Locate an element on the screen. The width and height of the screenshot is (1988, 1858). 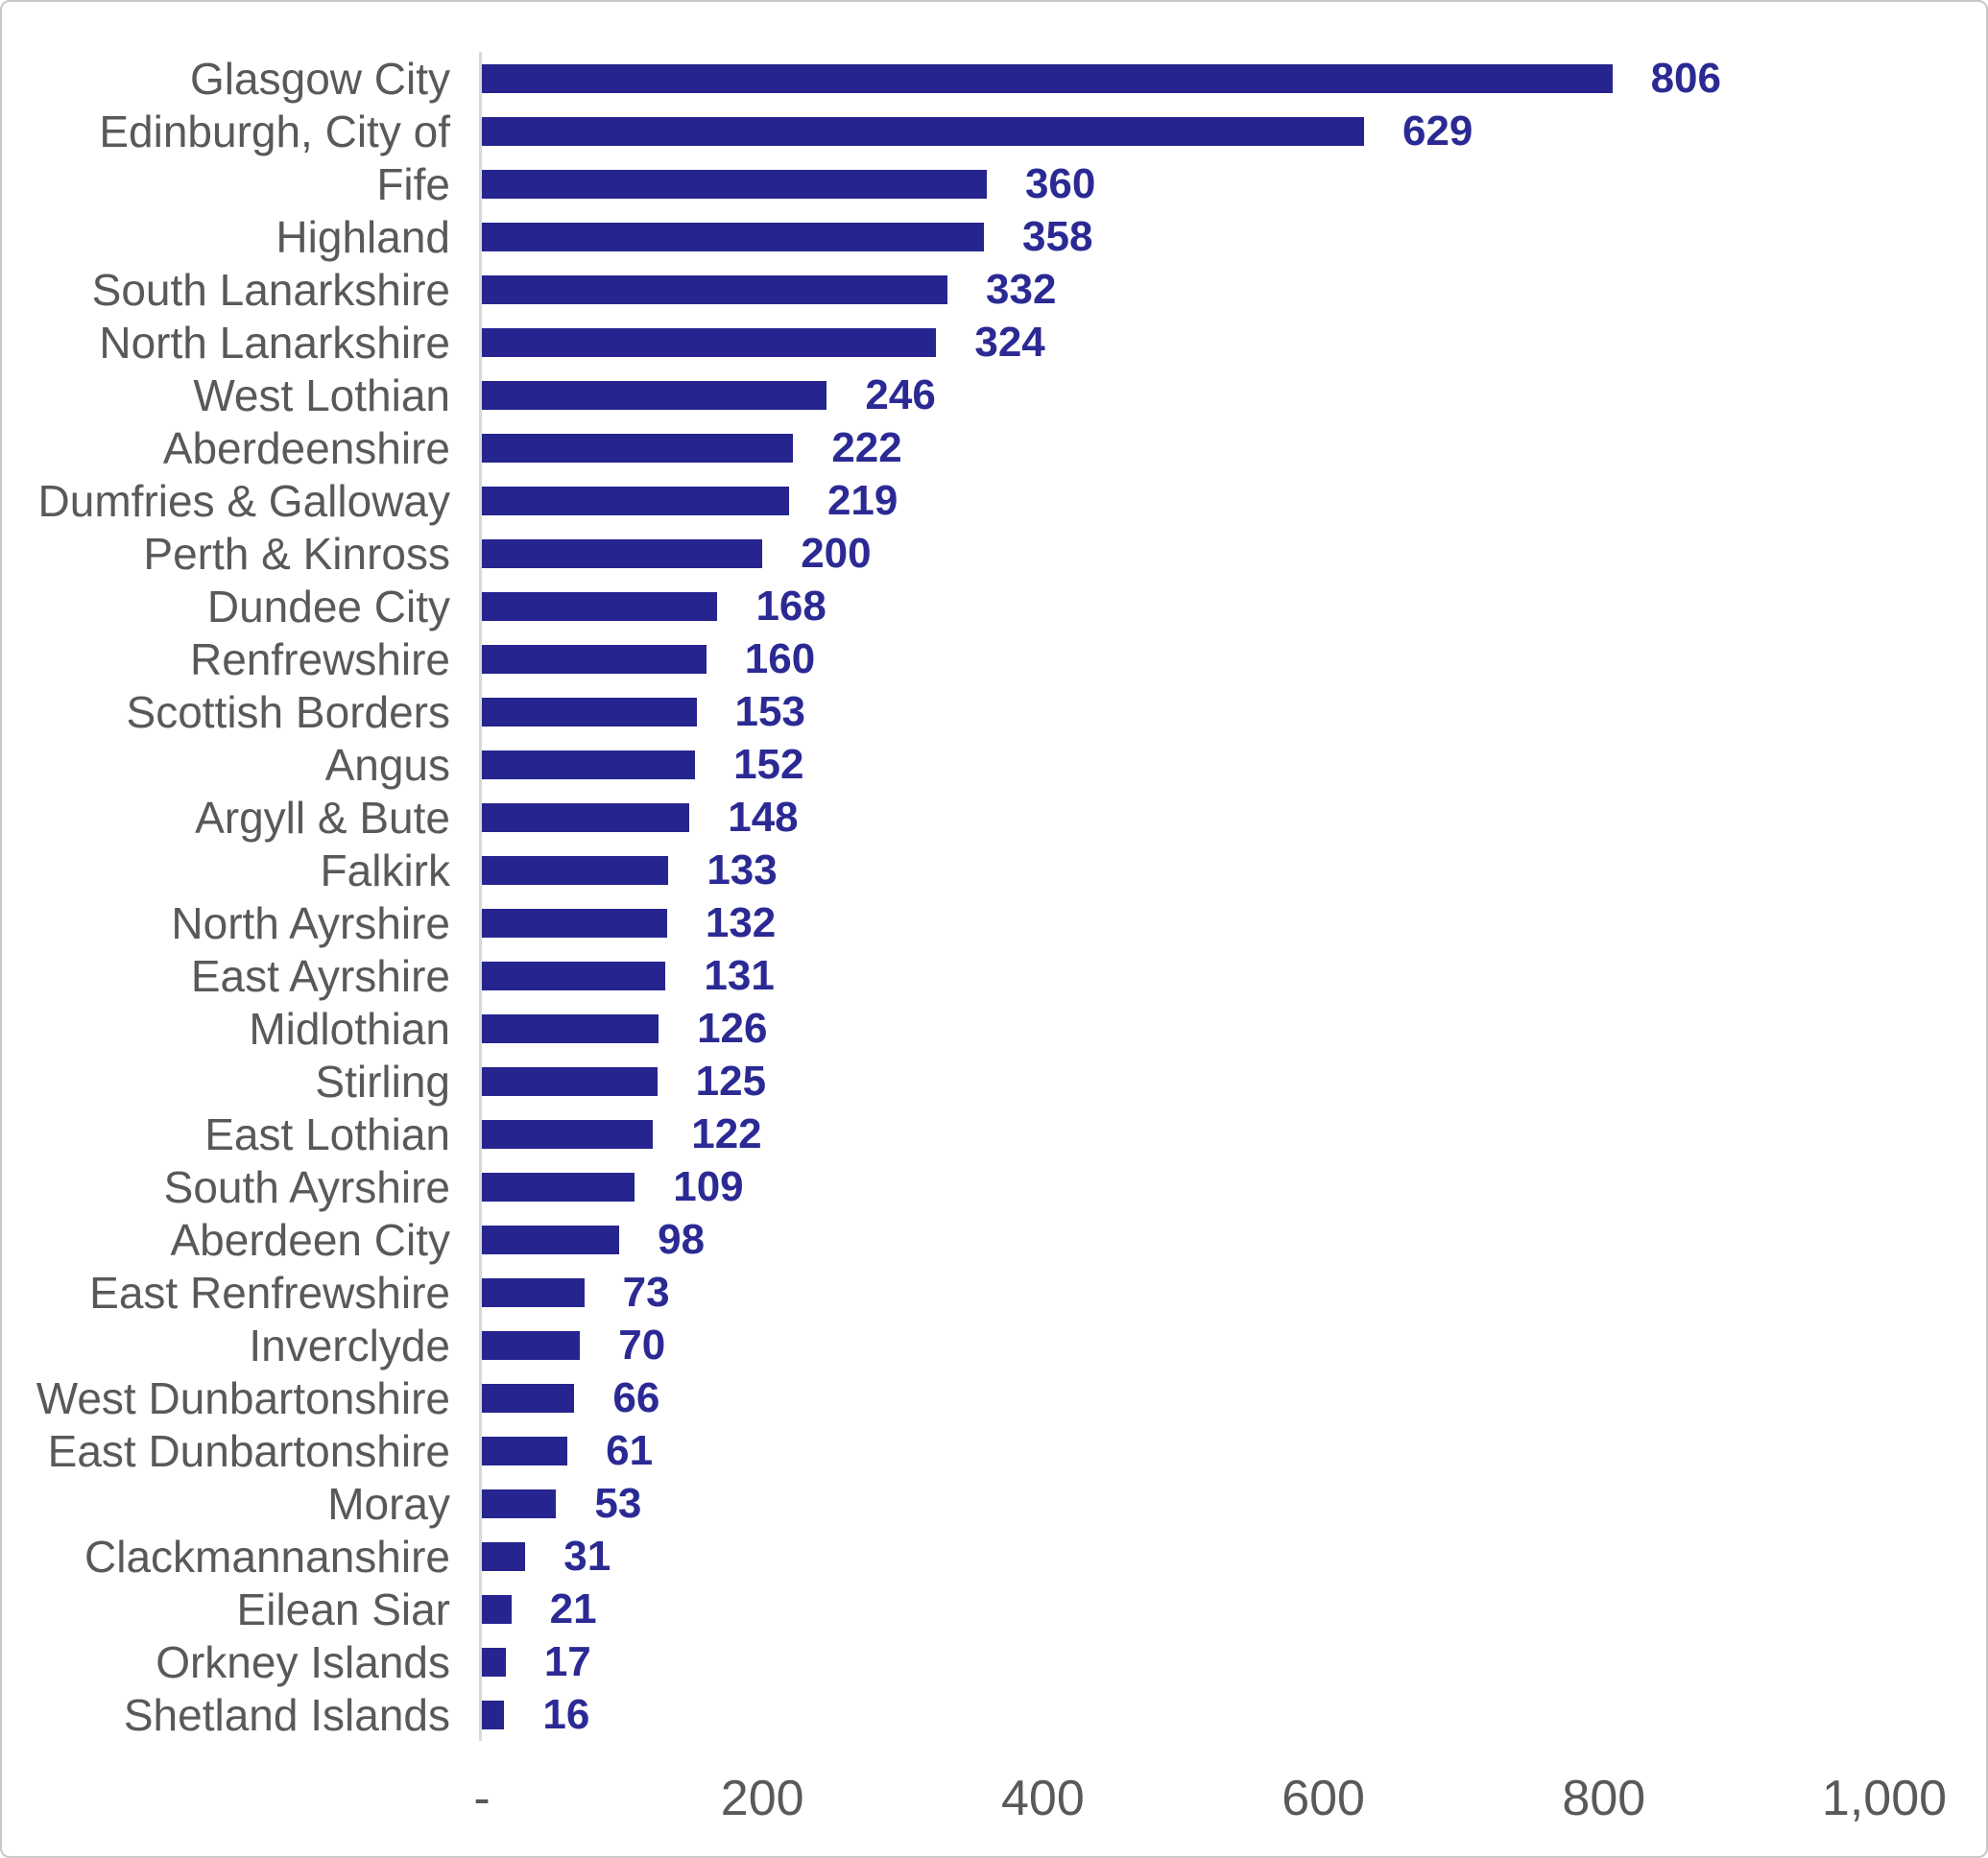
bar-area: 629 is located at coordinates (1232, 131).